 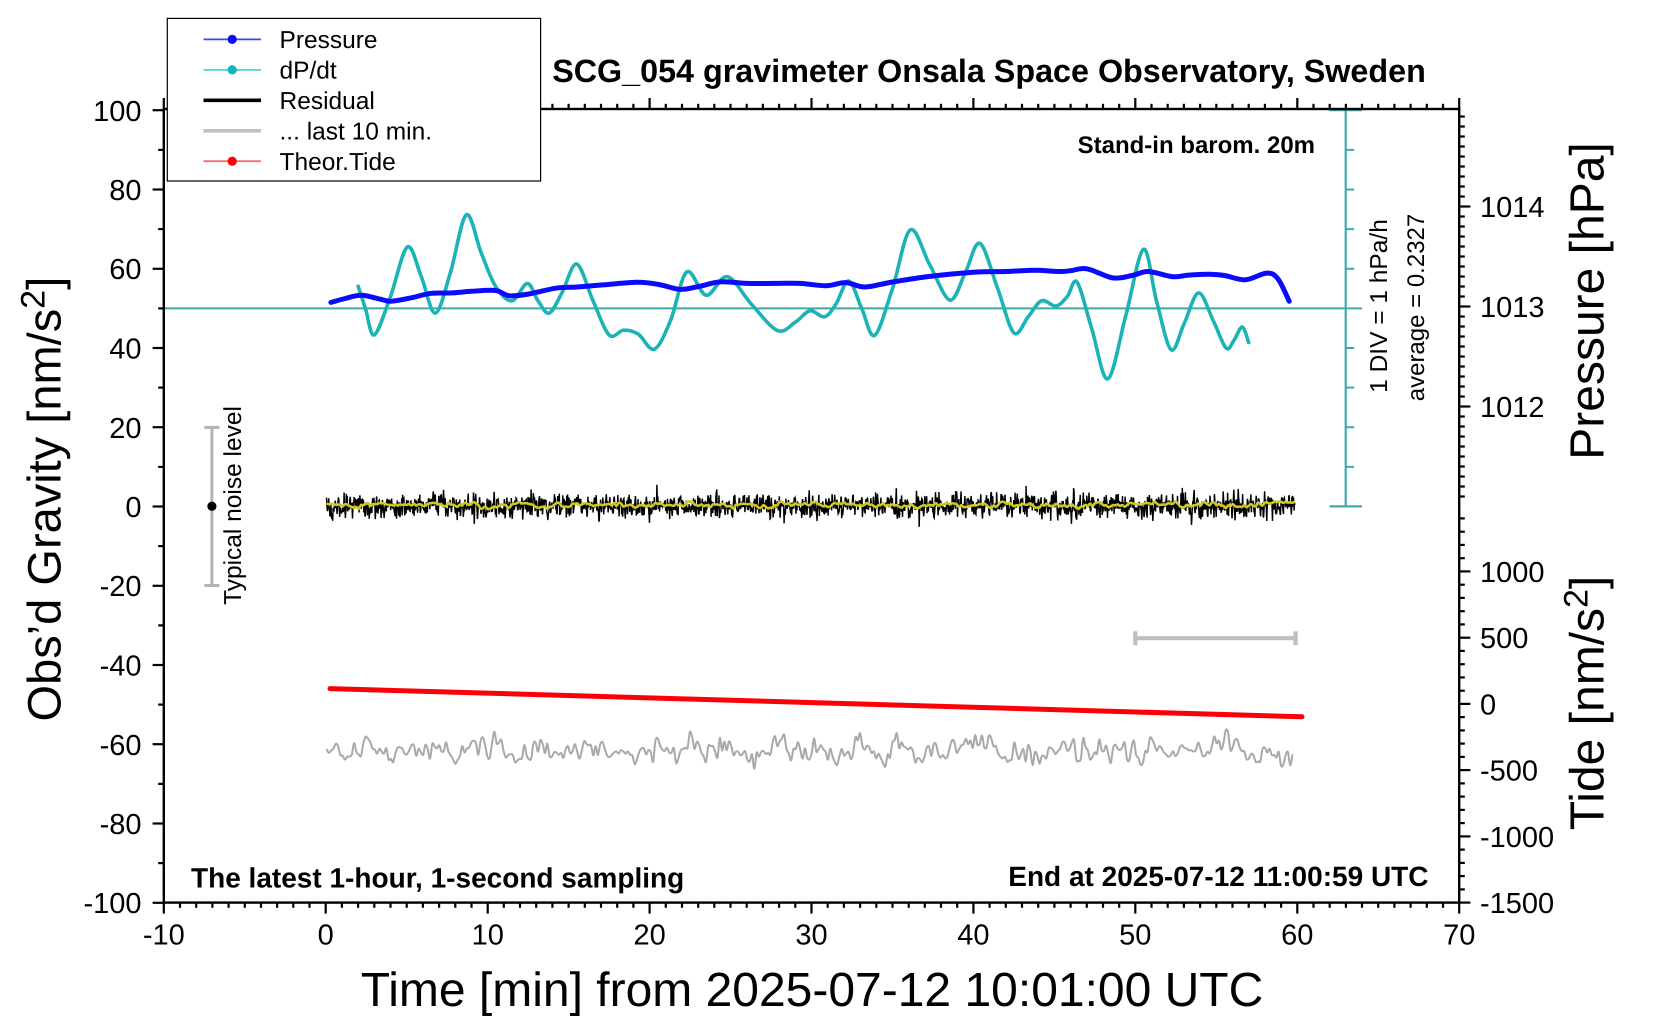 I want to click on svg-text: 30, so click(x=811, y=936).